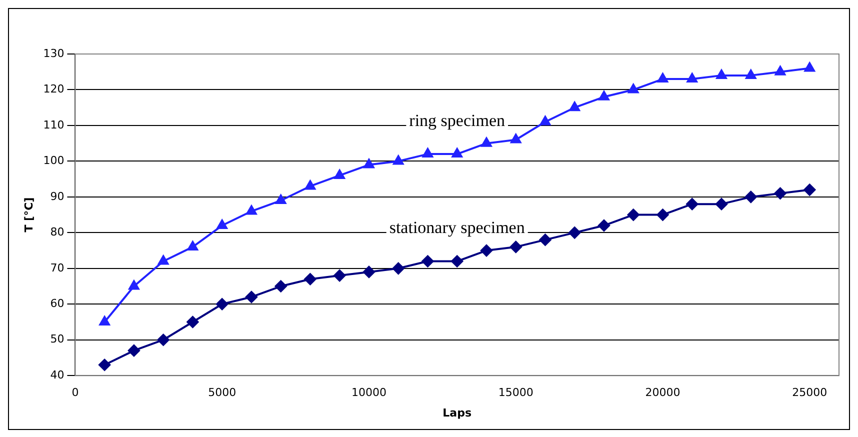  What do you see at coordinates (53, 125) in the screenshot?
I see `y-tick-label: 110` at bounding box center [53, 125].